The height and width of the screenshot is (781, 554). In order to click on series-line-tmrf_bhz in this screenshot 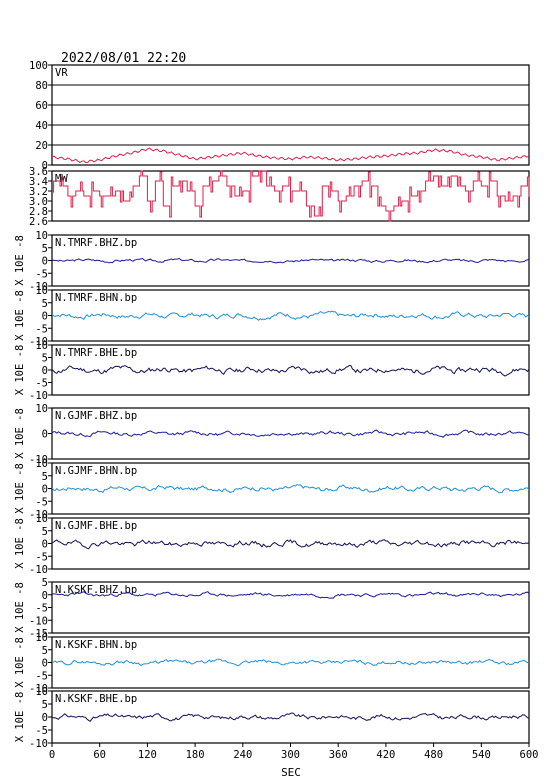, I will do `click(290, 260)`.